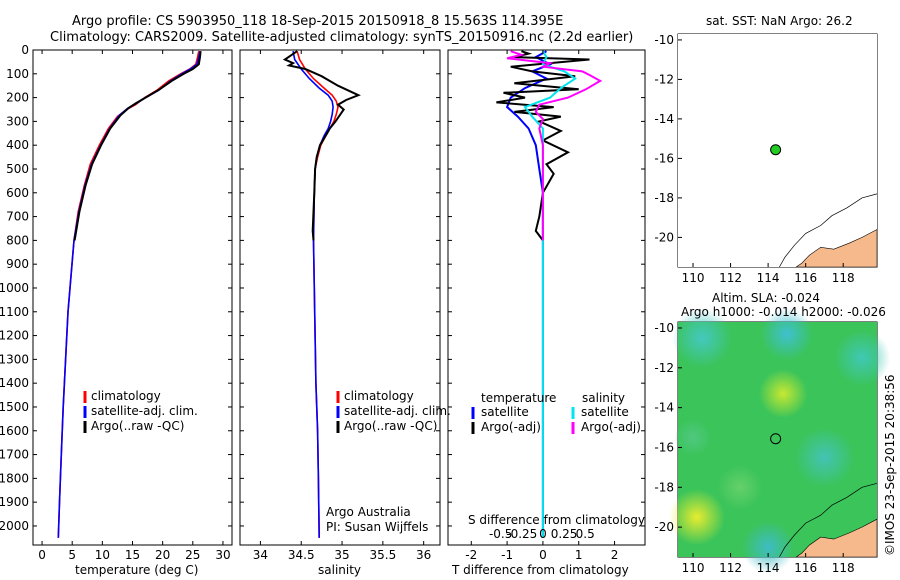 Image resolution: width=900 pixels, height=580 pixels. I want to click on depth-tick-label: 1800, so click(14, 478).